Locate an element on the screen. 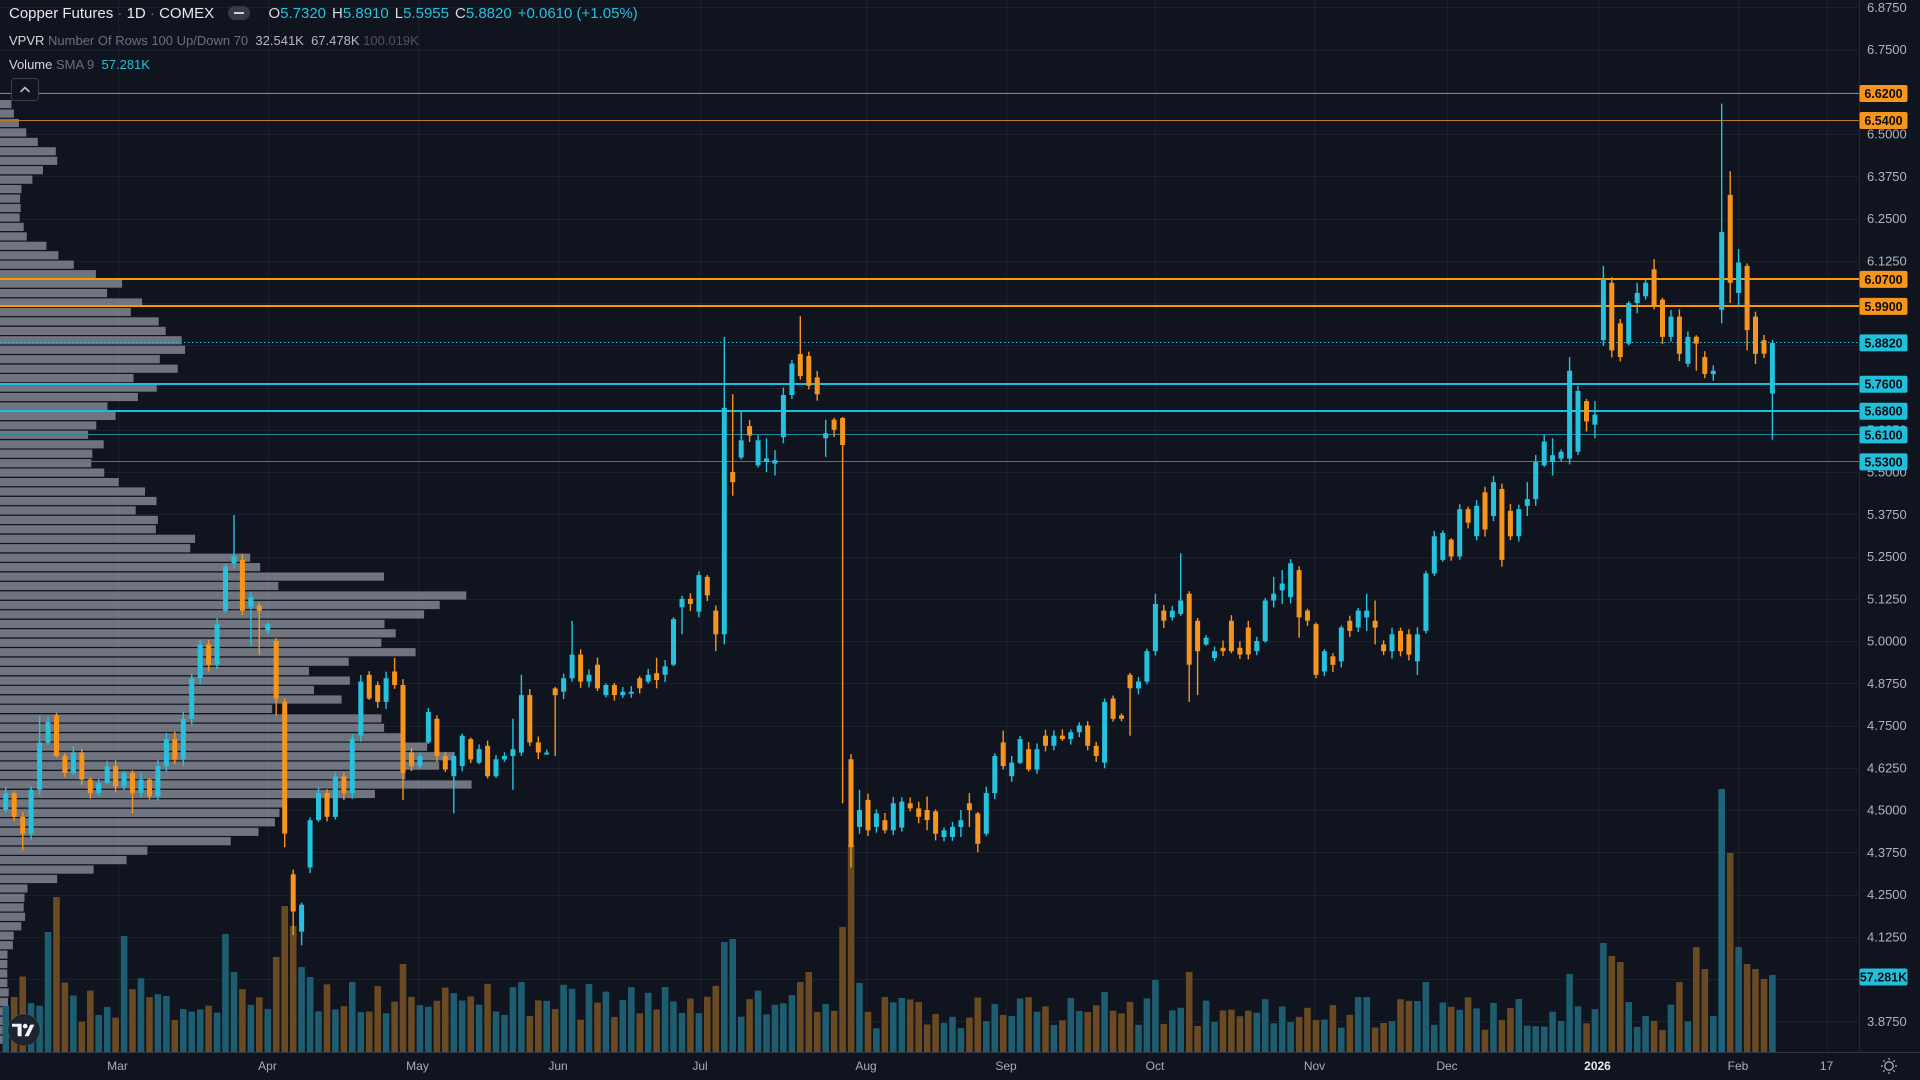  svg-text: 5.6800 is located at coordinates (1883, 412).